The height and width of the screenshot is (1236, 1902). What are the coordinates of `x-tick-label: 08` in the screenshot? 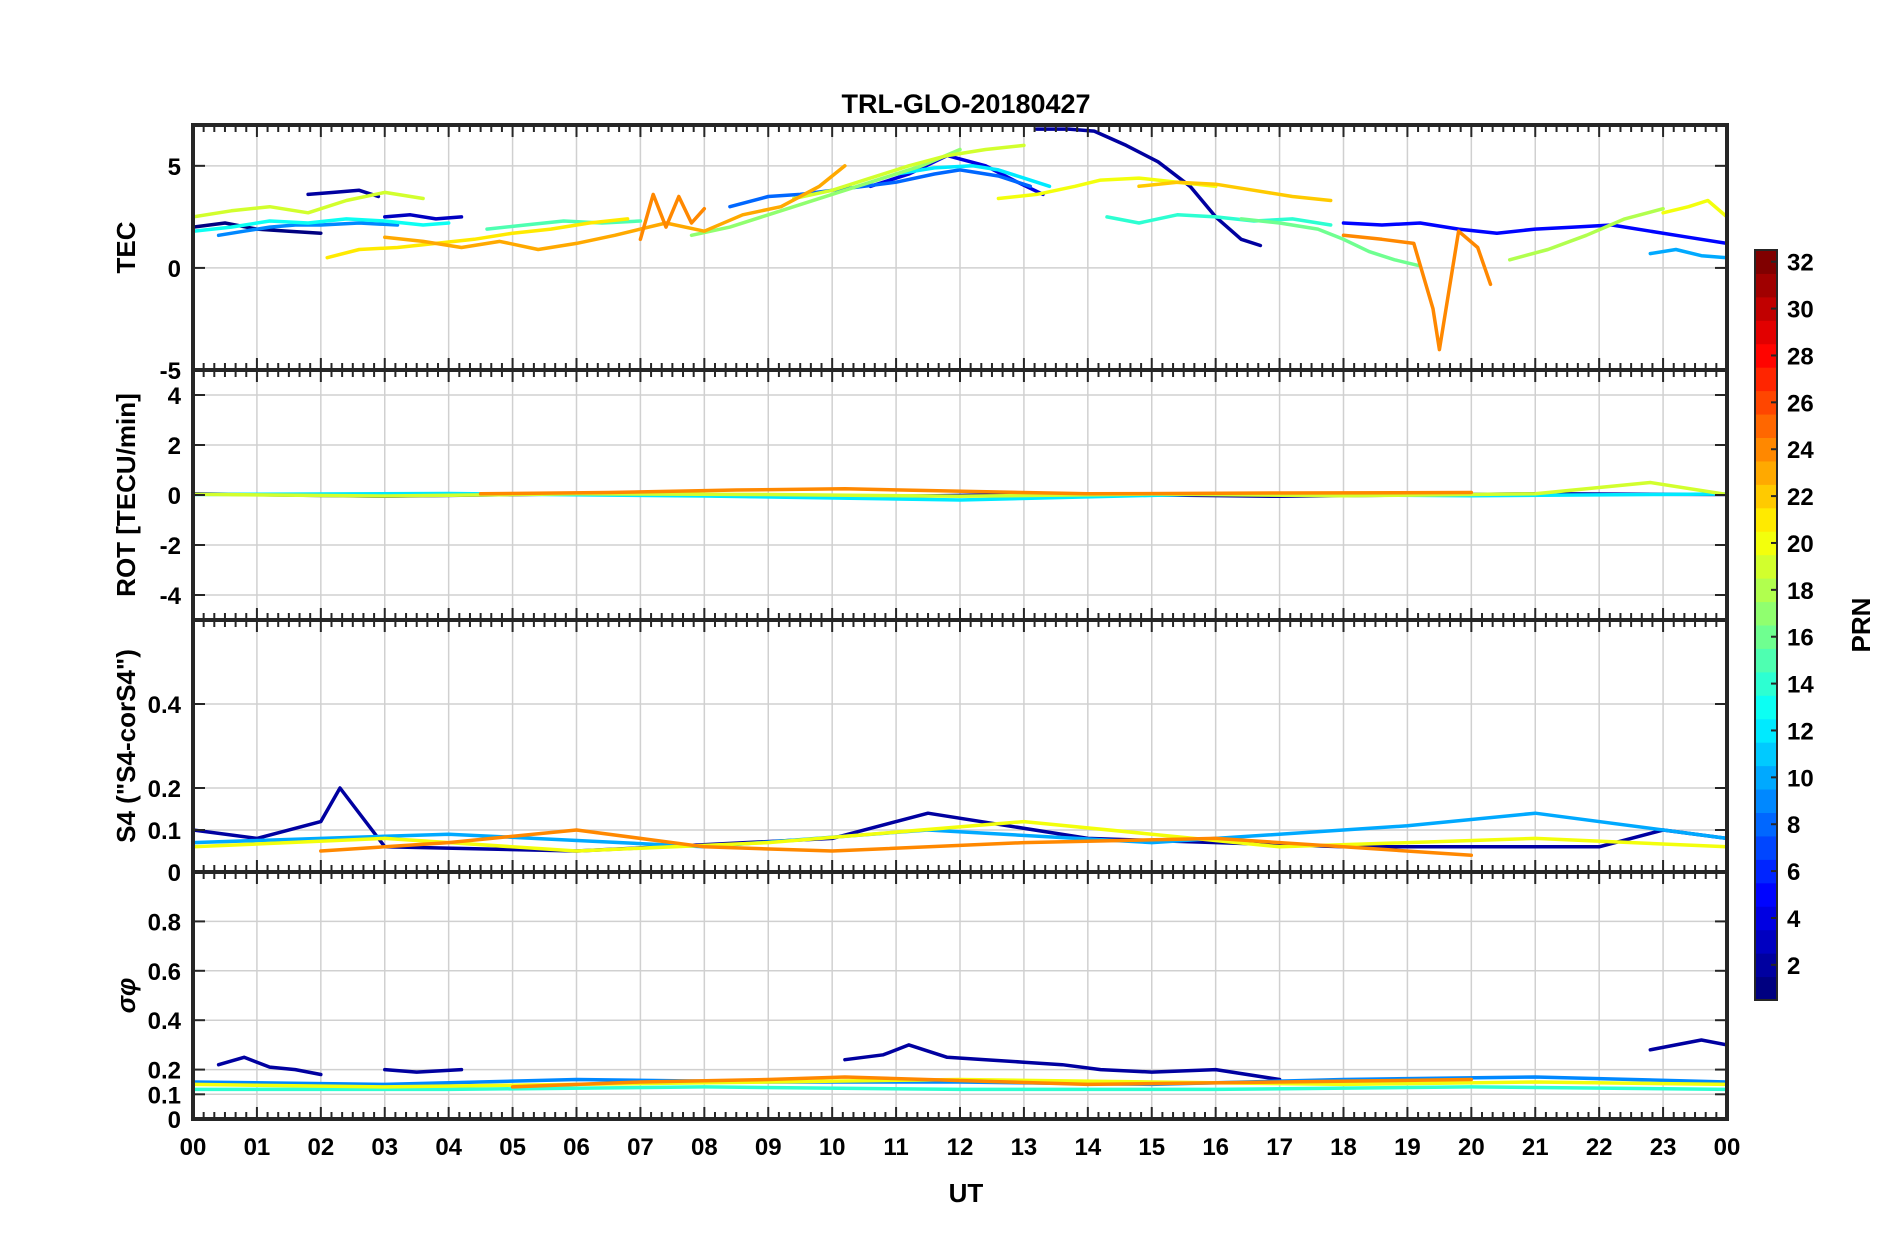 It's located at (704, 1147).